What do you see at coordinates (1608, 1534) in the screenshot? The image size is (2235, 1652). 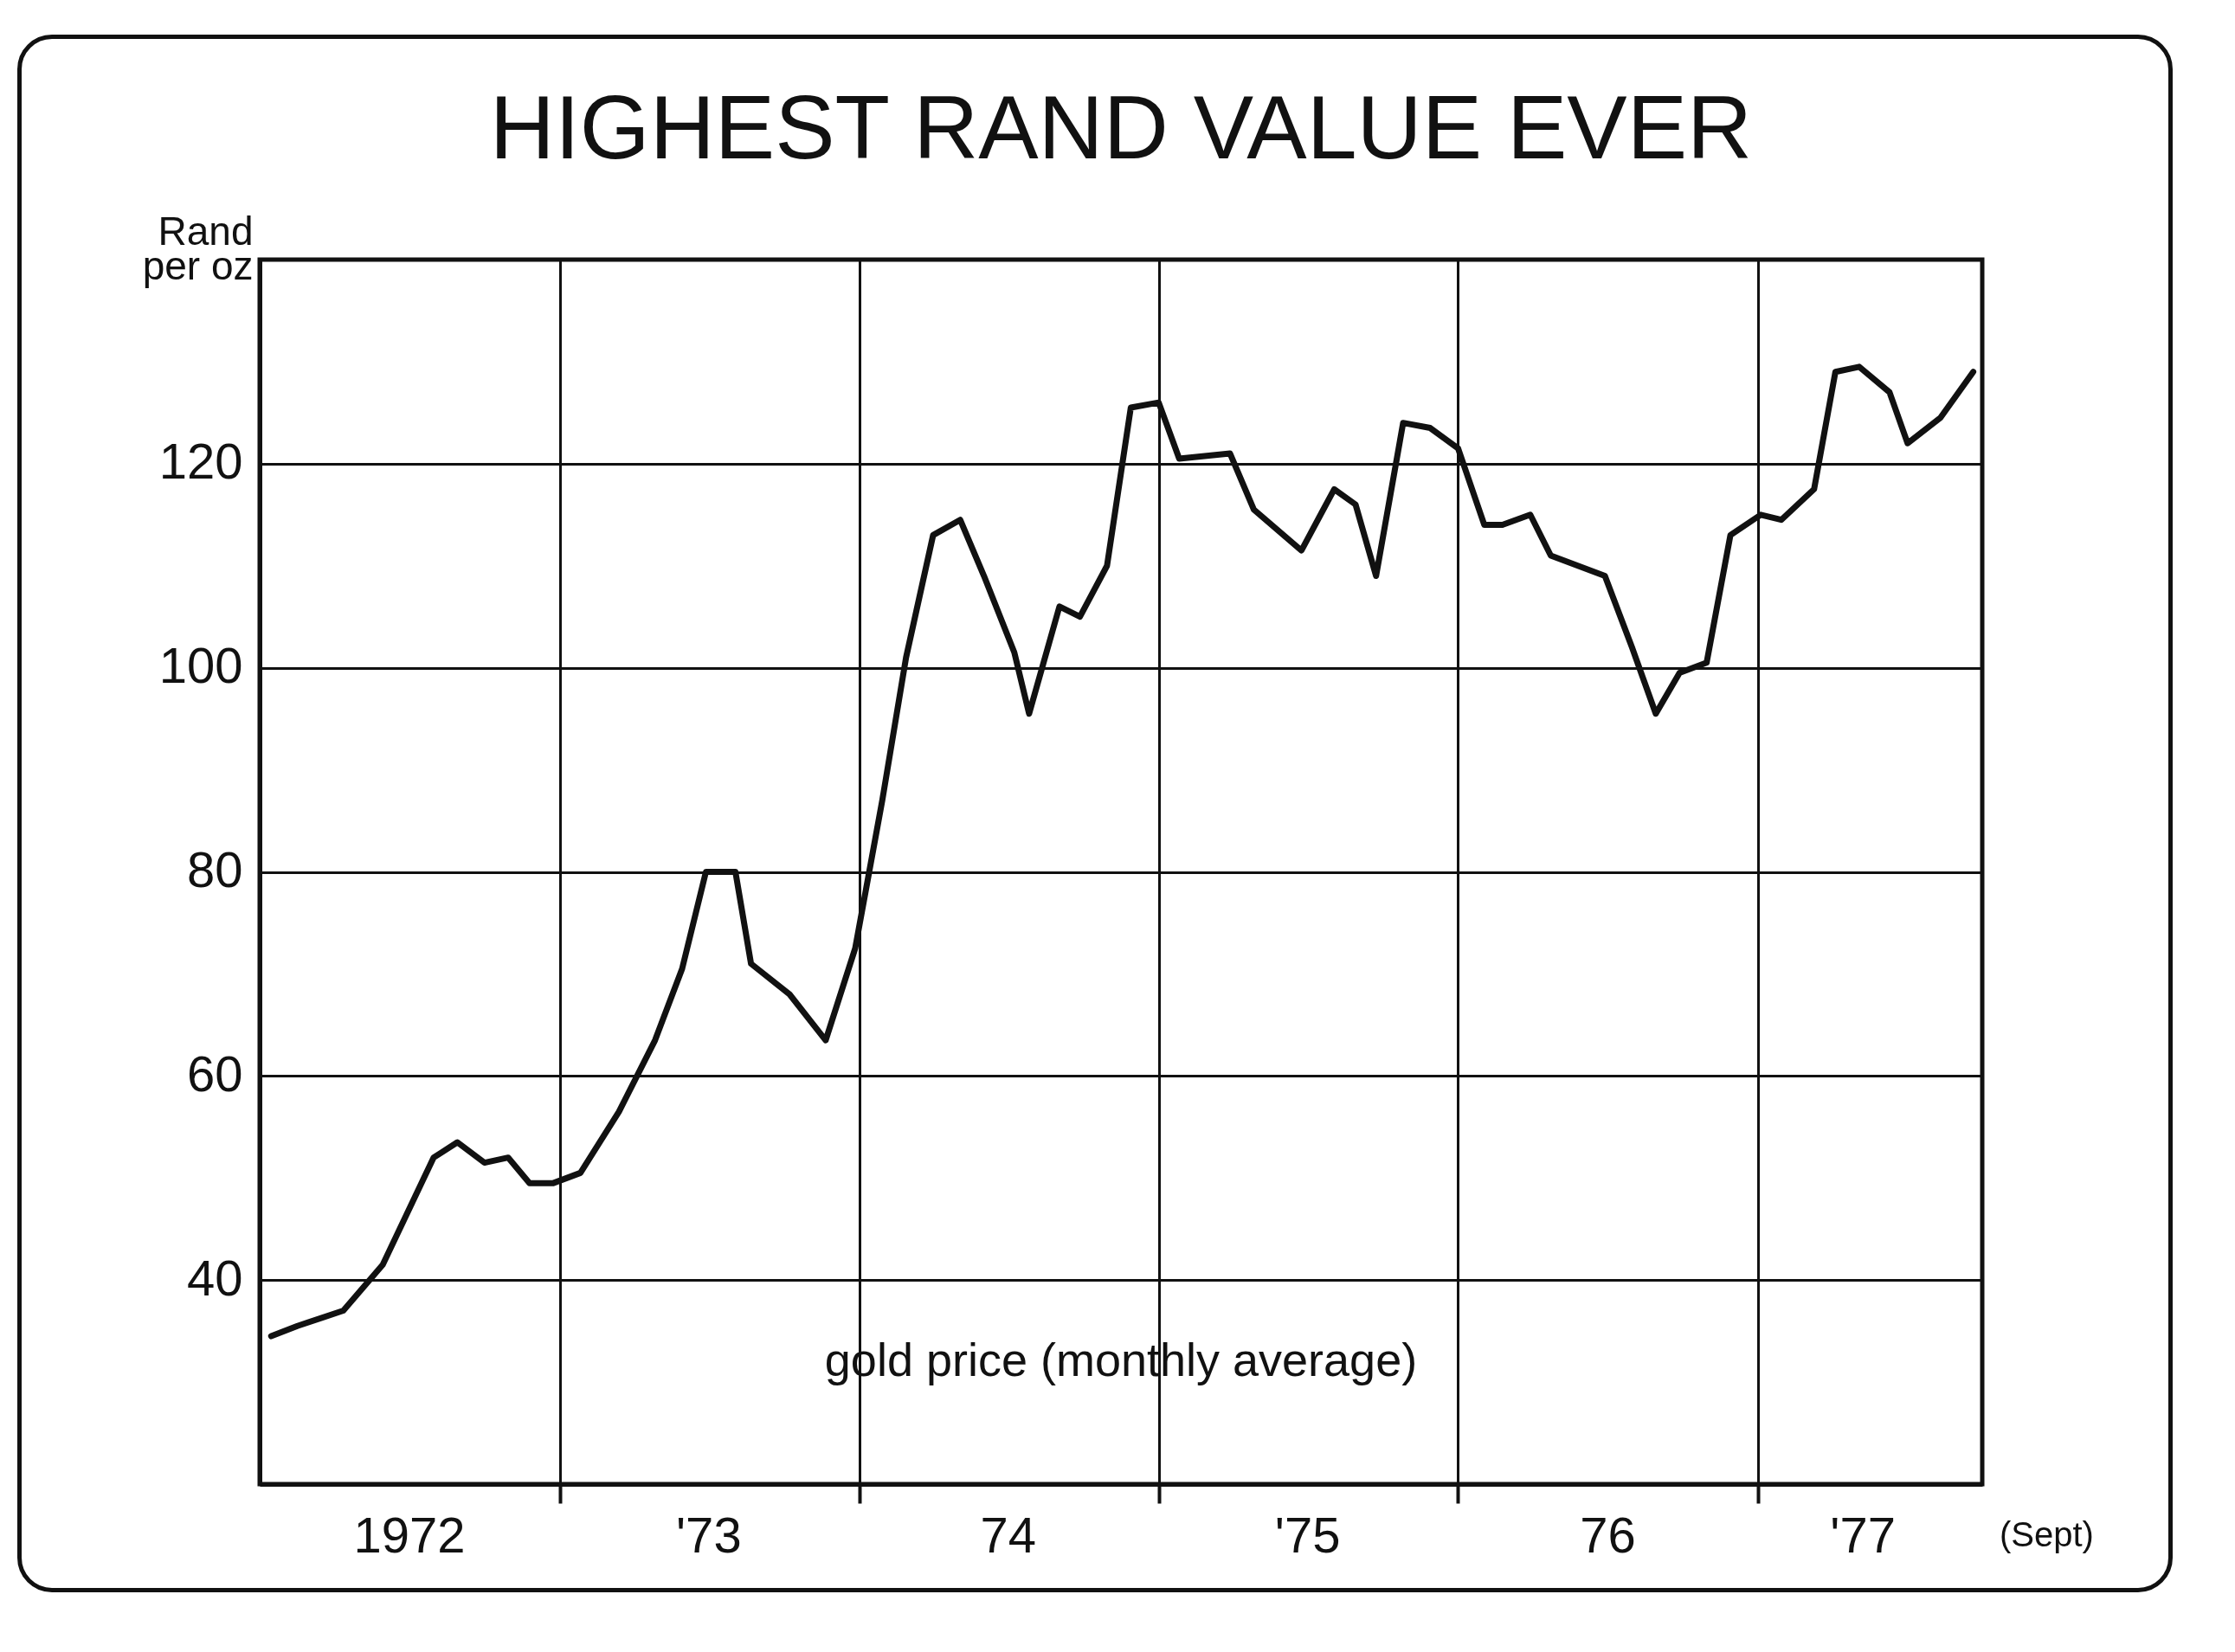 I see `x-tick-label: 76` at bounding box center [1608, 1534].